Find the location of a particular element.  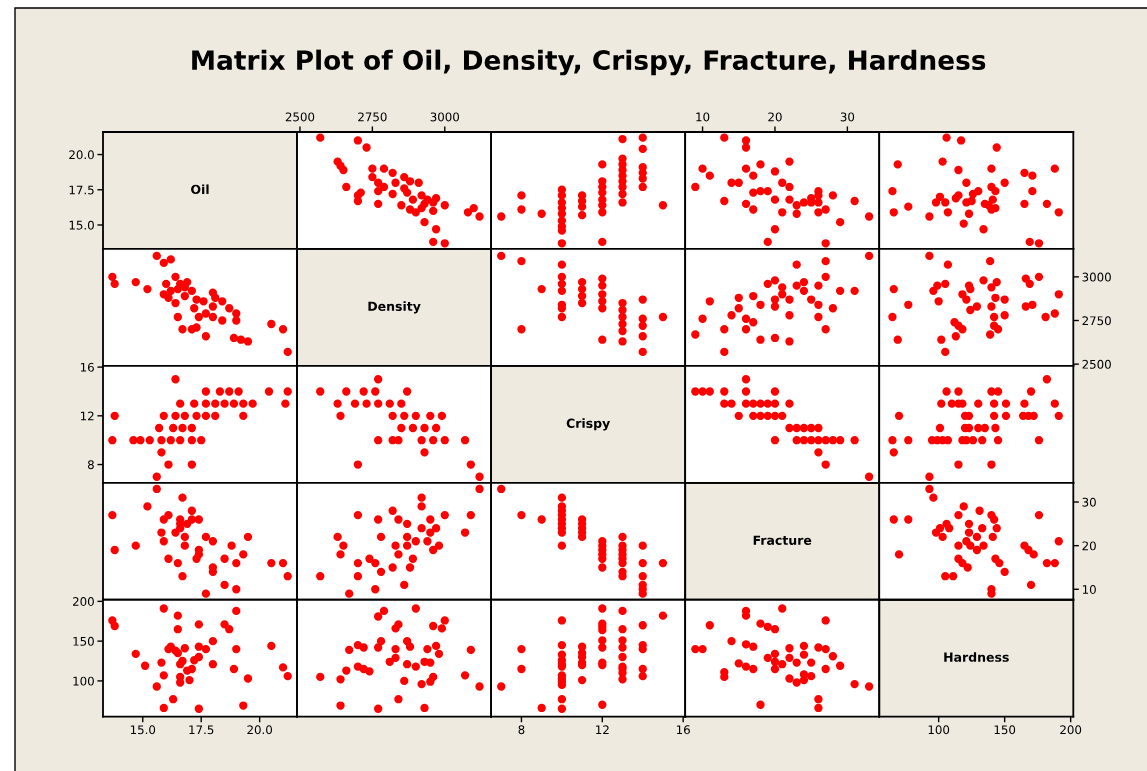

annotation: Oil is located at coordinates (200, 189).